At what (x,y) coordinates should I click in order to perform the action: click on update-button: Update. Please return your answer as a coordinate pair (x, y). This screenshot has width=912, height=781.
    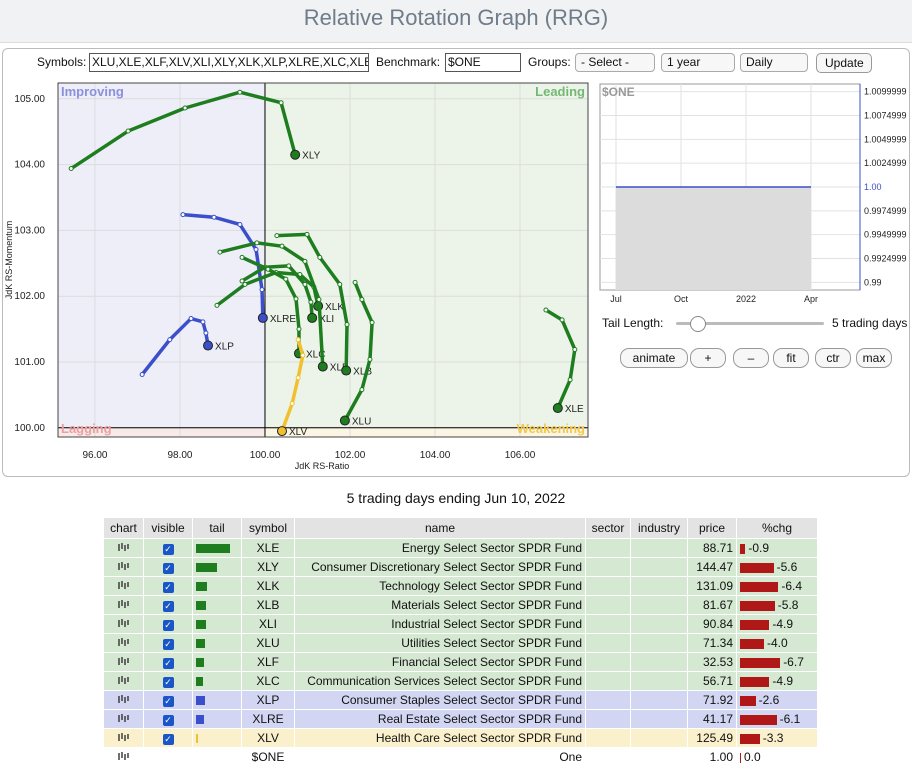
    Looking at the image, I should click on (844, 63).